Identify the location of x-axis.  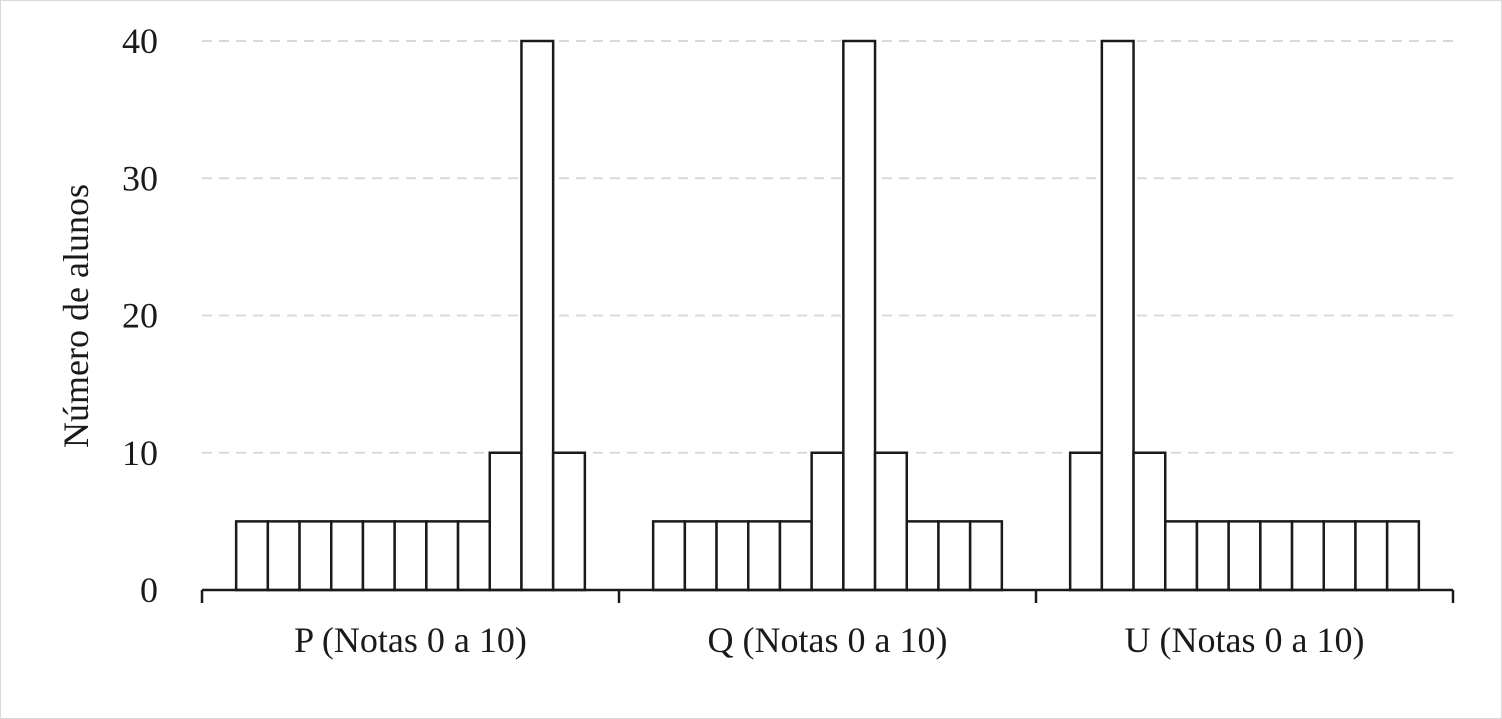
(827, 595).